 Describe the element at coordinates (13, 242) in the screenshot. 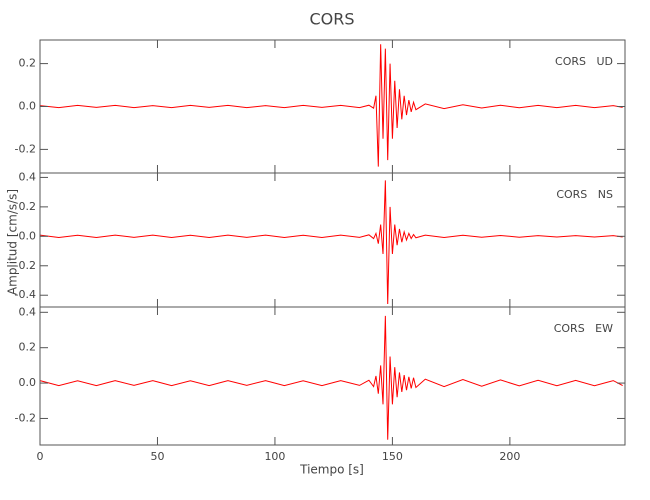

I see `y-axis-label: Amplitud [cm/s/s]` at that location.